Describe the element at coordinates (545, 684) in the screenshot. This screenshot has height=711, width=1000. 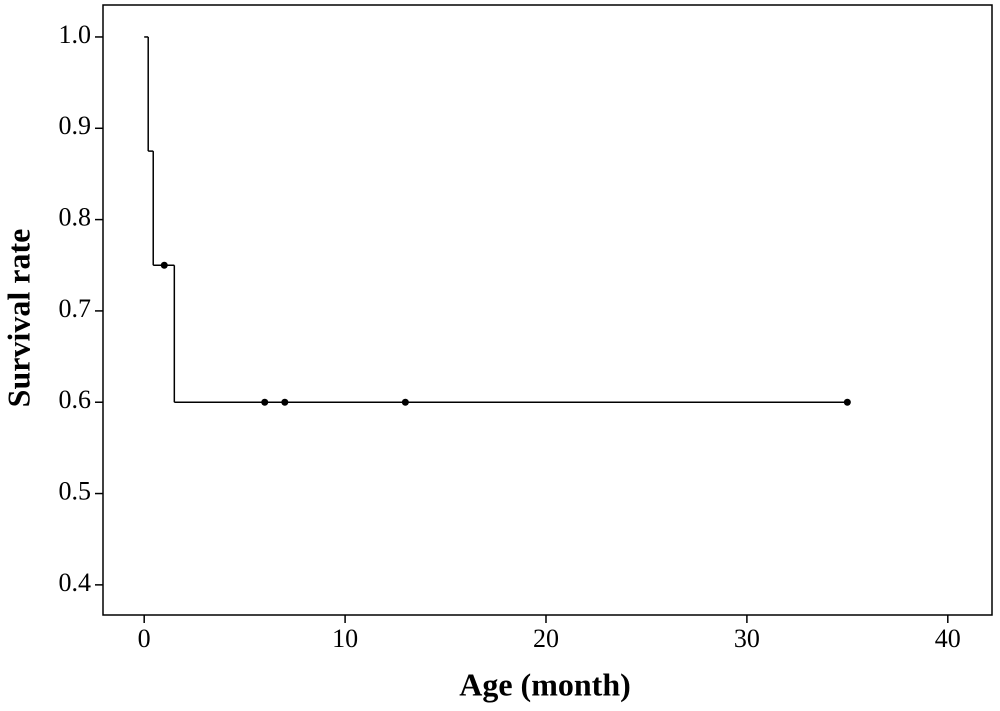
I see `x-axis-title: Age (month)` at that location.